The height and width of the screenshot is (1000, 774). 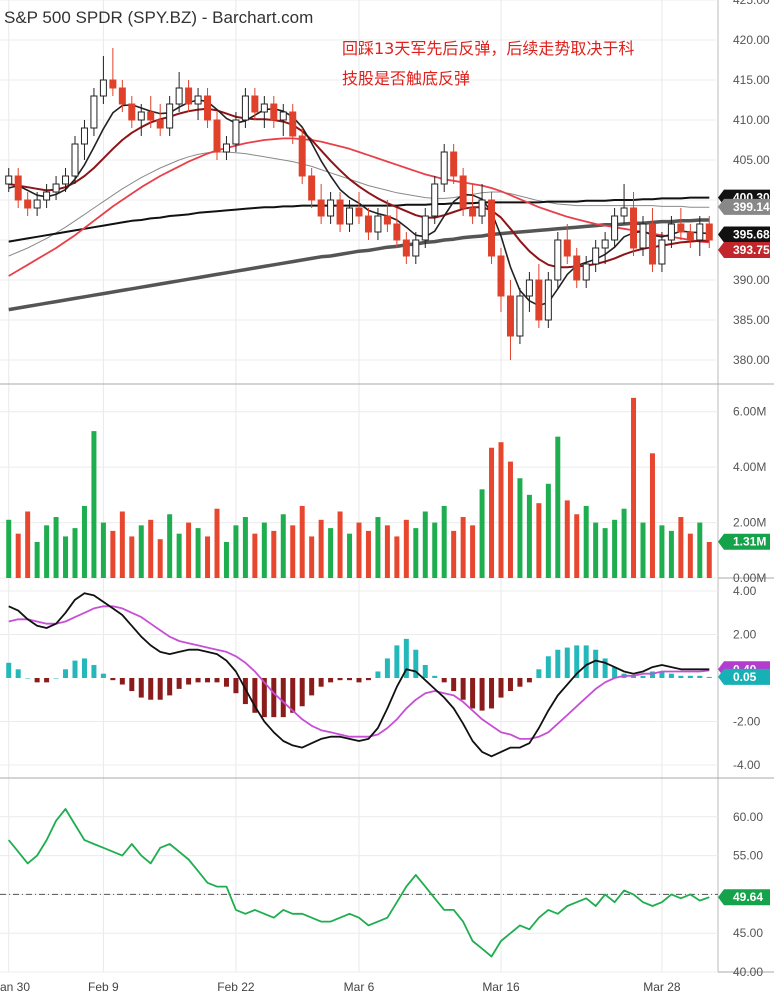 I want to click on y-tick-label: 60.00, so click(x=748, y=817).